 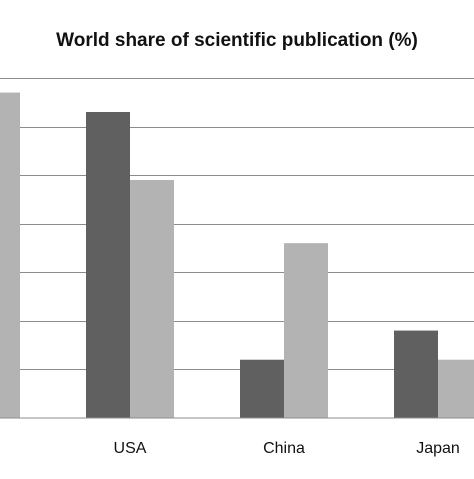 What do you see at coordinates (456, 388) in the screenshot?
I see `bar-series-2-japan` at bounding box center [456, 388].